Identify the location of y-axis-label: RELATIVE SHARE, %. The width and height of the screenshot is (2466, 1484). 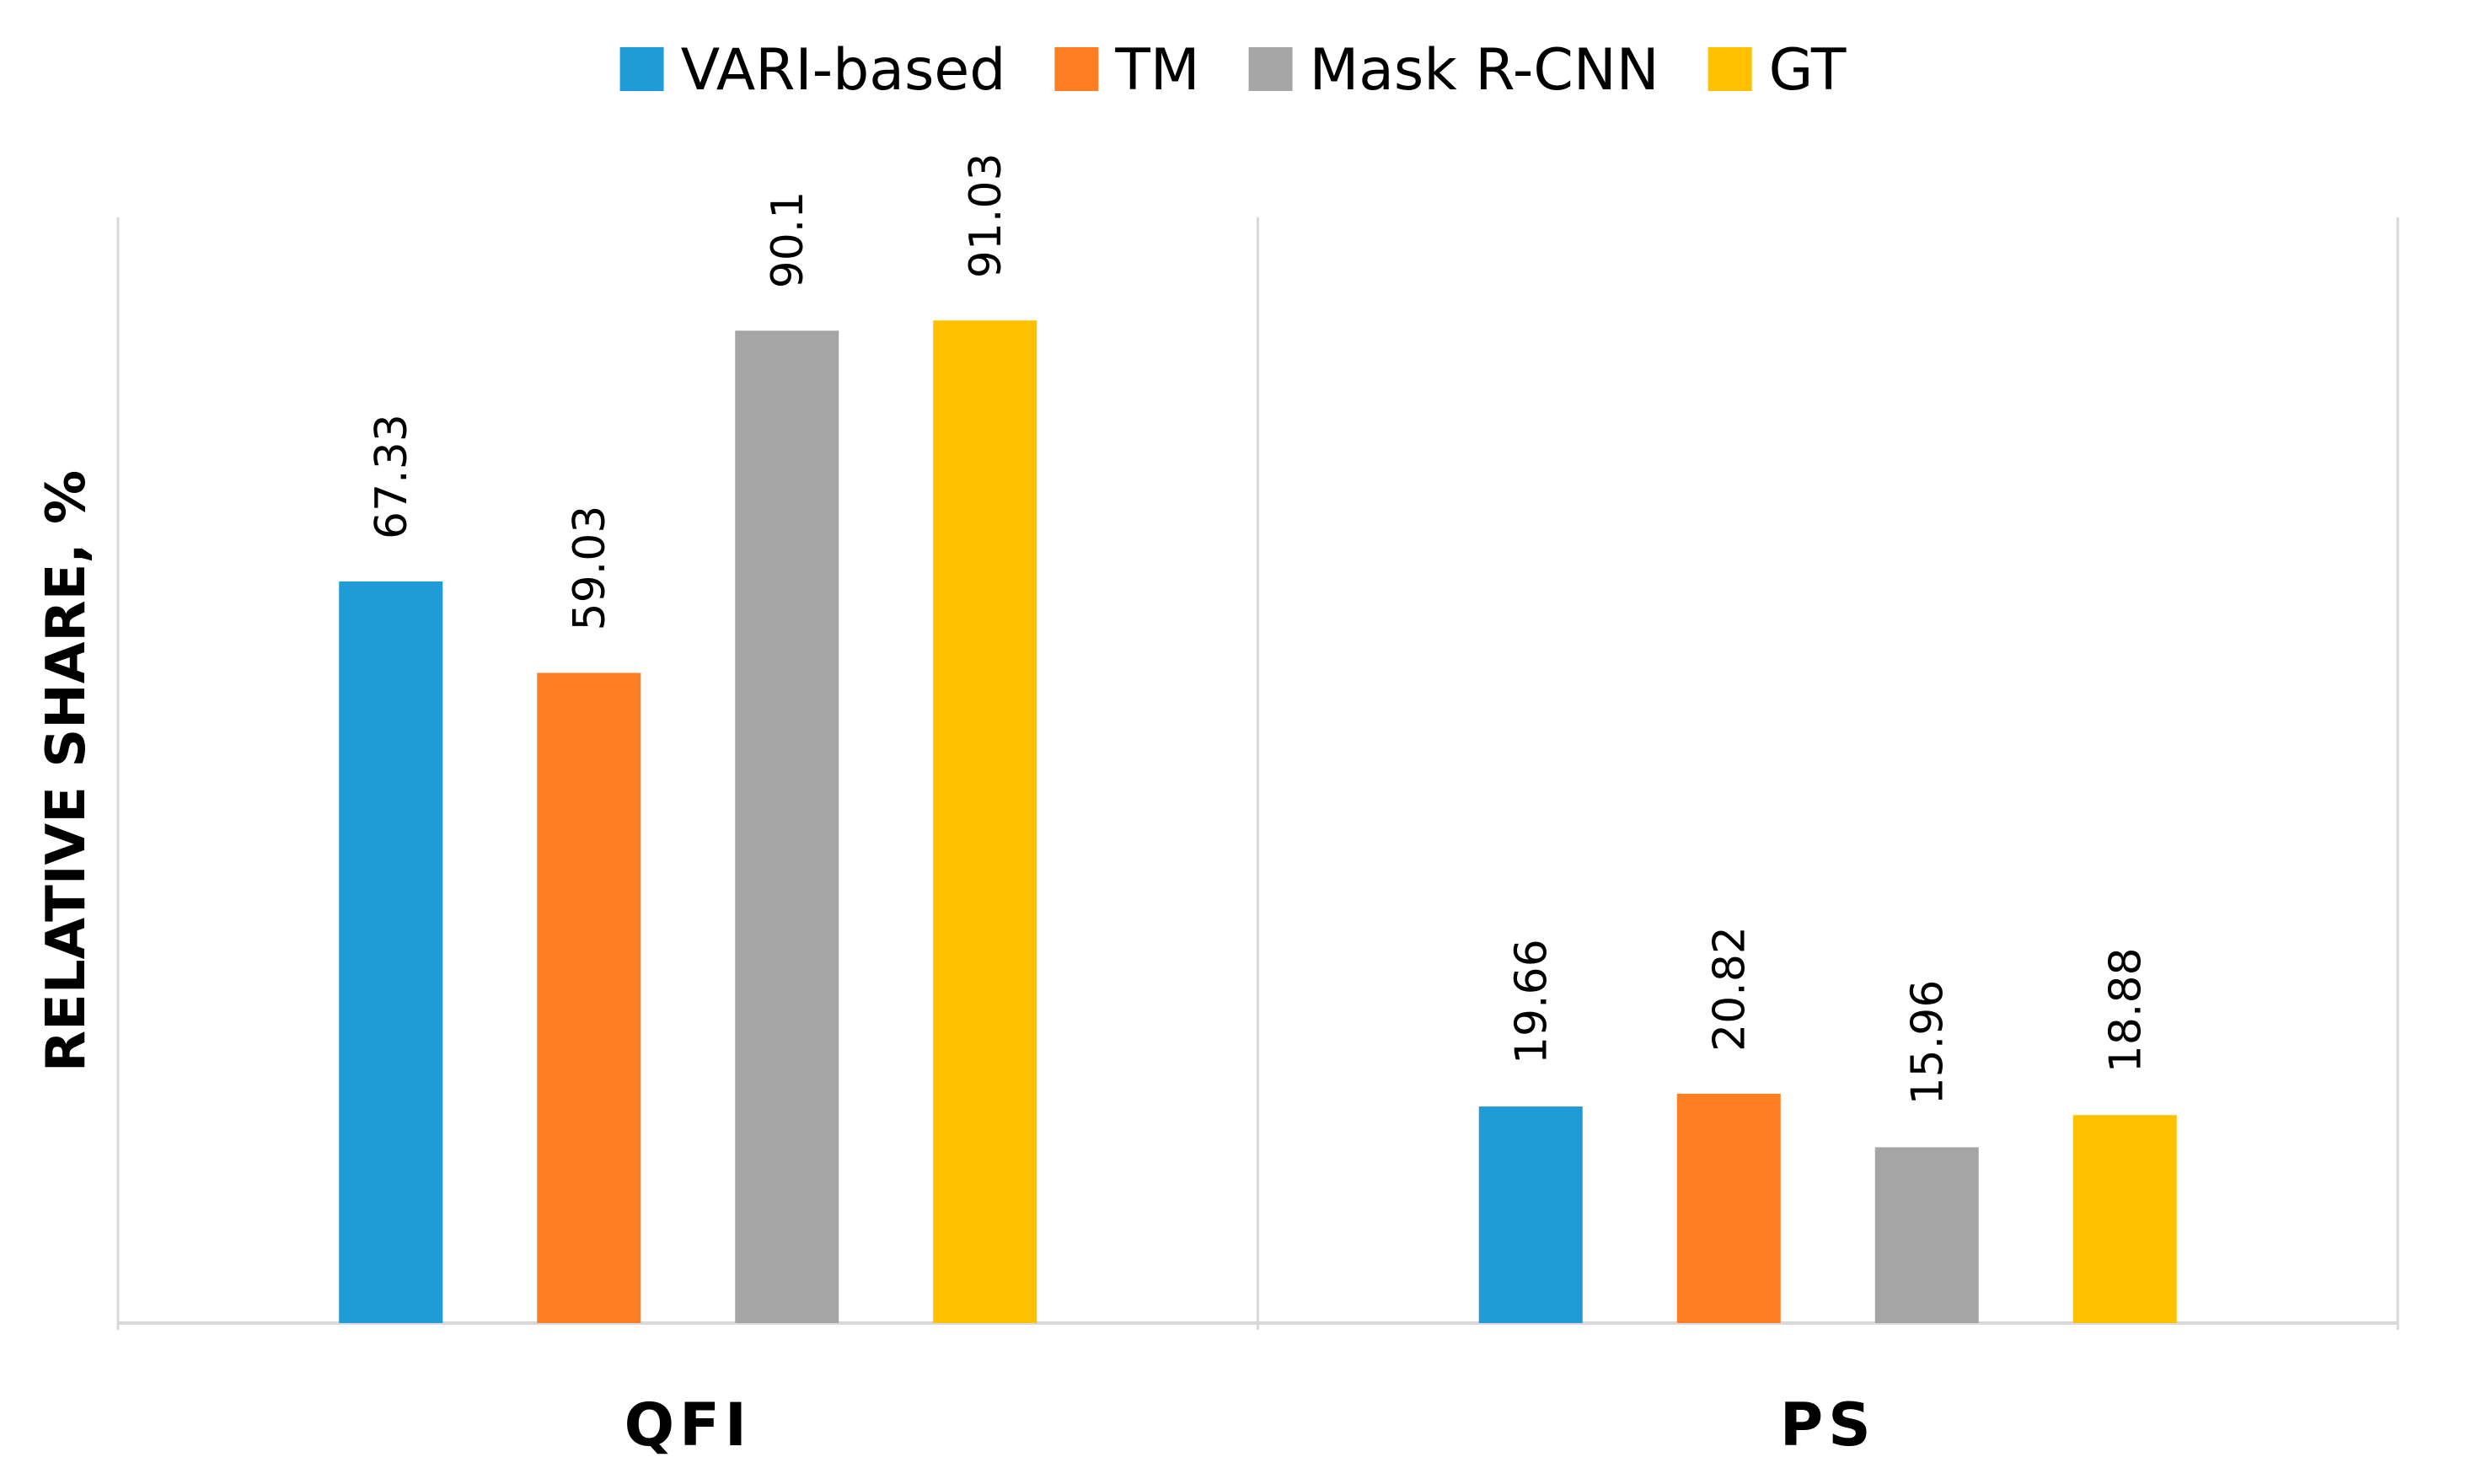
(66, 771).